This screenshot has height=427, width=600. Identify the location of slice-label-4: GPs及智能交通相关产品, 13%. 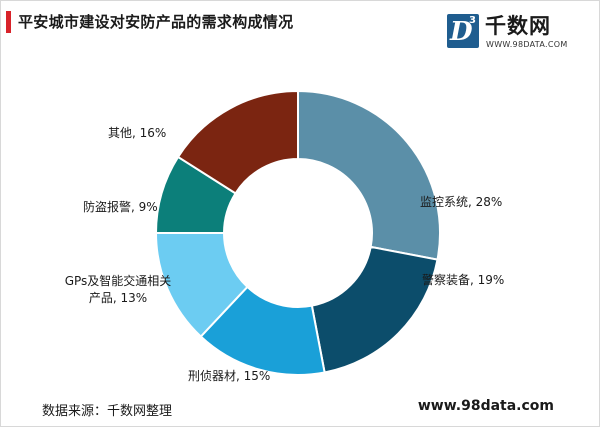
(118, 289).